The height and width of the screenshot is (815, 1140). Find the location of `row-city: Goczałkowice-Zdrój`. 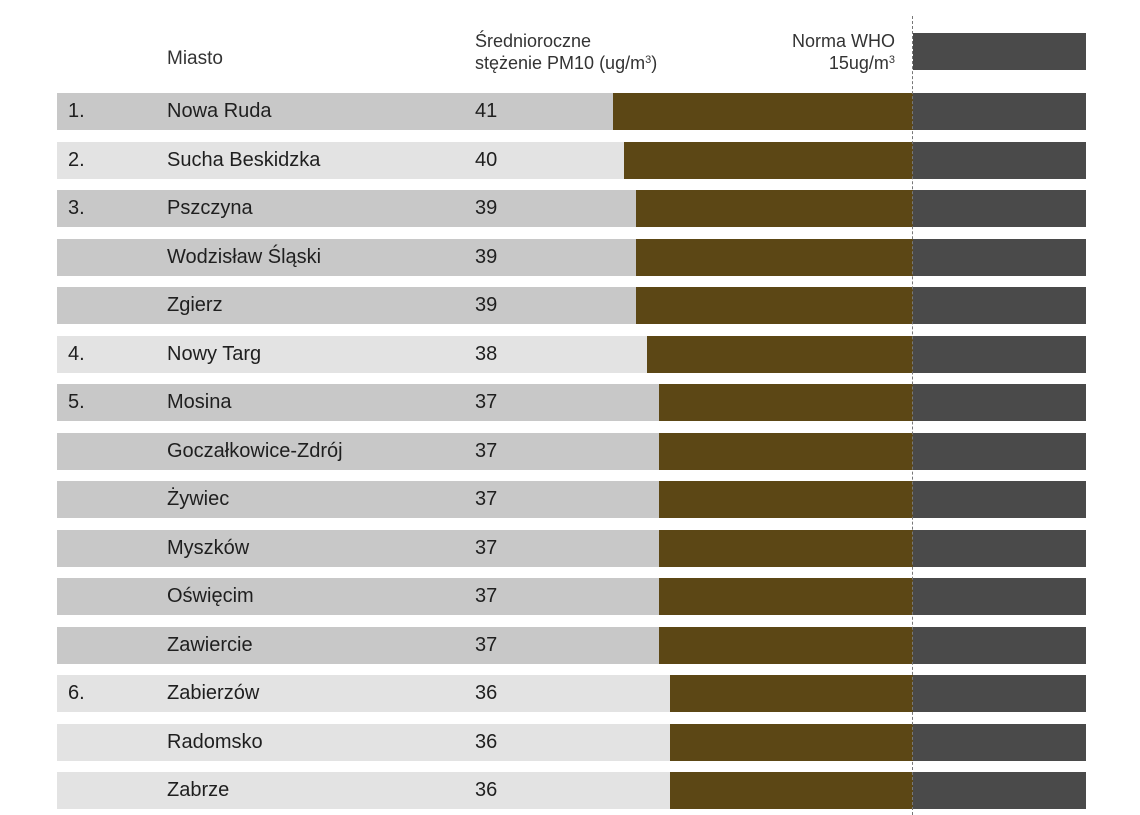

row-city: Goczałkowice-Zdrój is located at coordinates (255, 451).